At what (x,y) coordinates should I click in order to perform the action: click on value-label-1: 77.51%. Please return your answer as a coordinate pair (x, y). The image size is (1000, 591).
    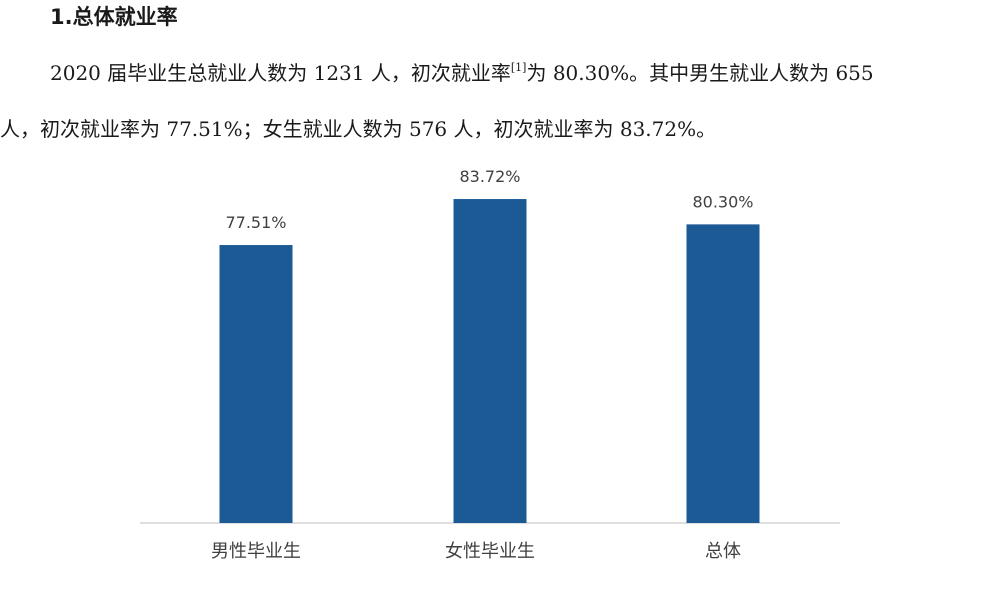
    Looking at the image, I should click on (255, 222).